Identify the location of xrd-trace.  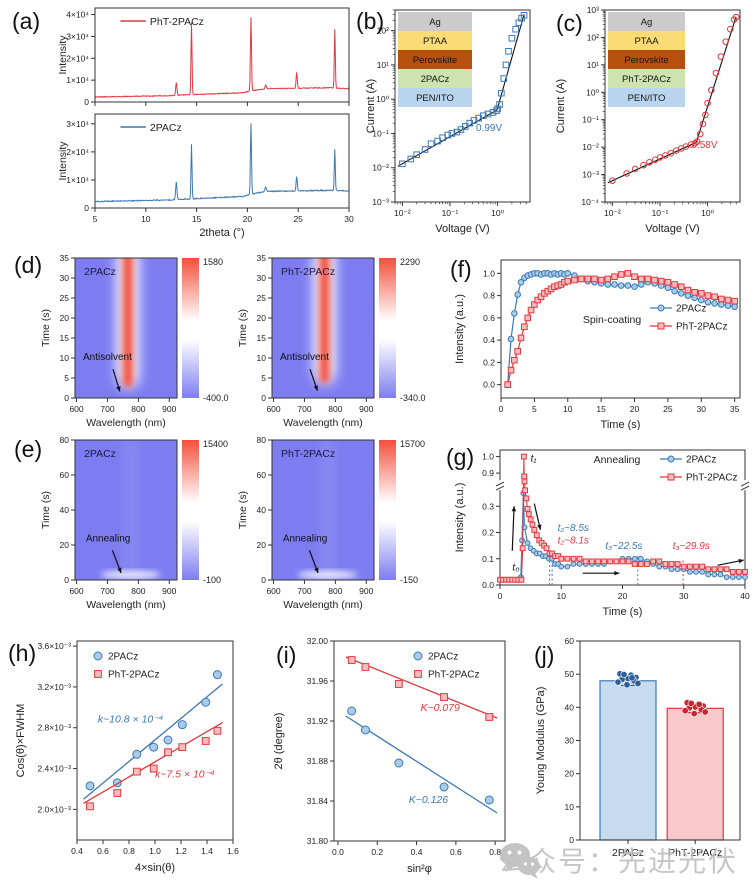
(222, 163).